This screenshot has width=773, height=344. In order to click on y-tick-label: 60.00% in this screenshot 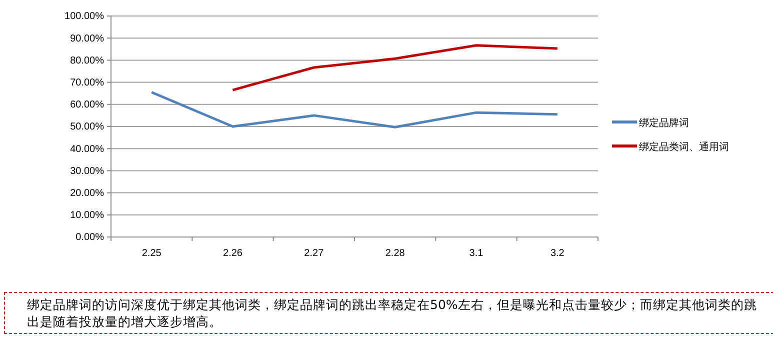, I will do `click(87, 105)`.